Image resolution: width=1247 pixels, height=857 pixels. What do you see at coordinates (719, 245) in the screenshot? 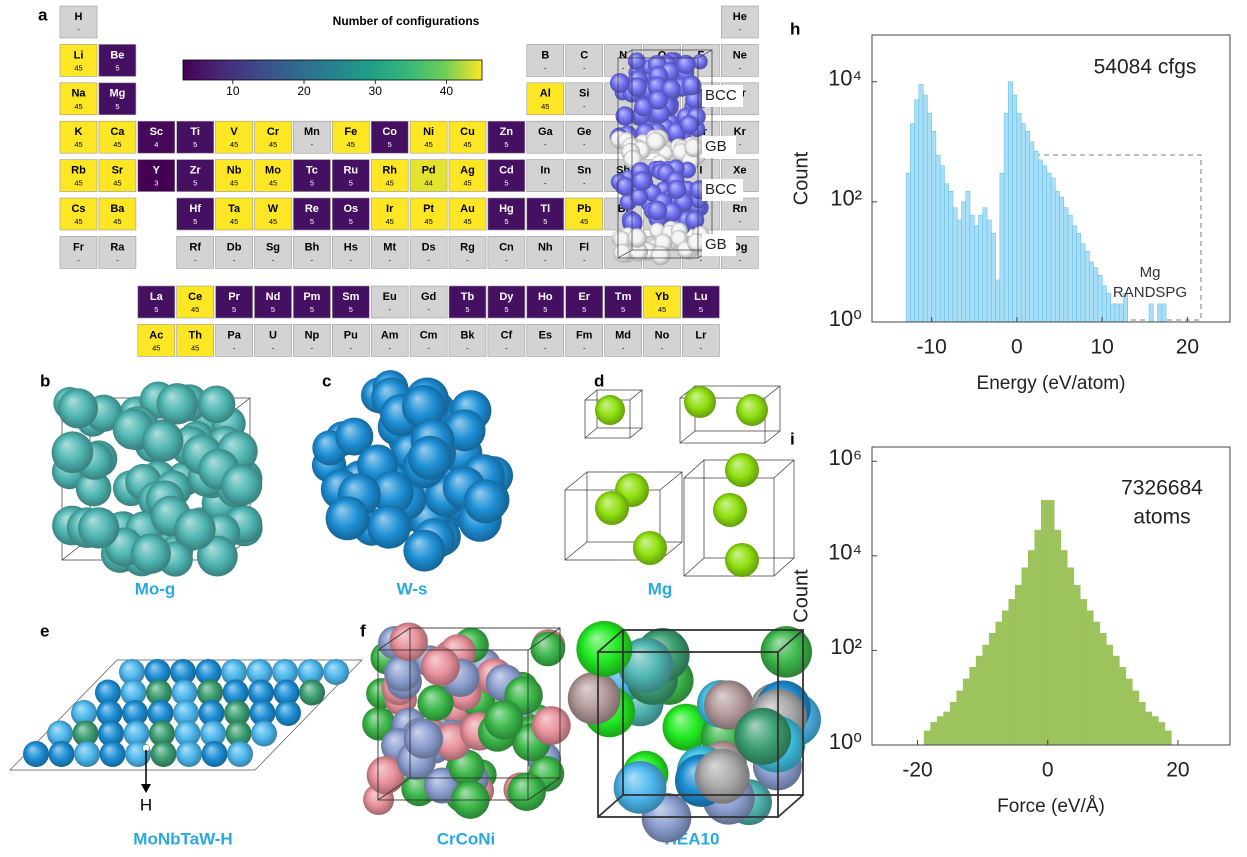
I see `inset-label-box` at bounding box center [719, 245].